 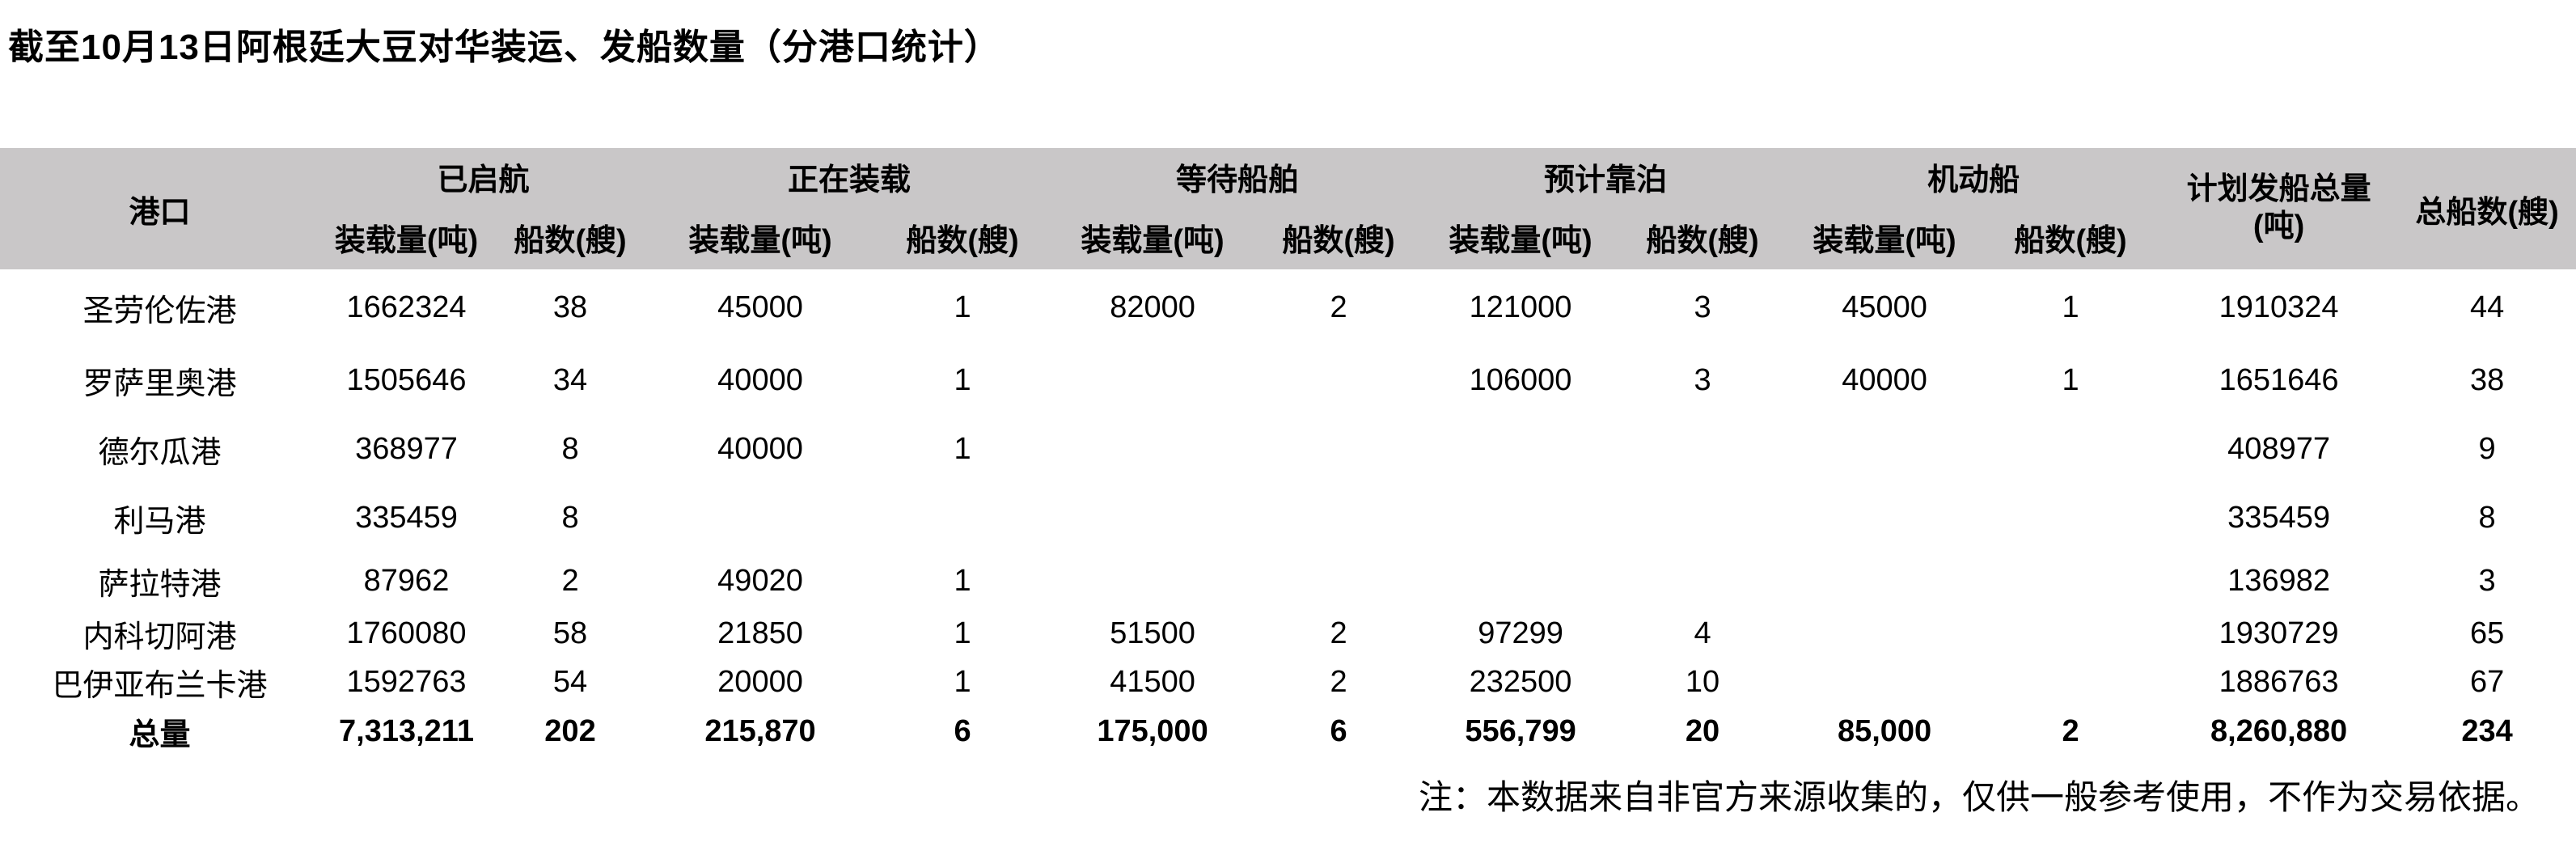 What do you see at coordinates (2279, 208) in the screenshot?
I see `header-plan-total: 计划发船总量 (吨)` at bounding box center [2279, 208].